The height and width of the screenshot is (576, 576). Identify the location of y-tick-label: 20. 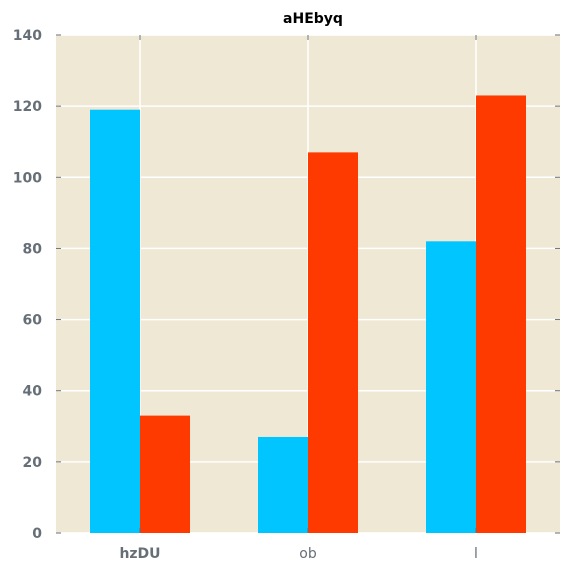
(33, 463).